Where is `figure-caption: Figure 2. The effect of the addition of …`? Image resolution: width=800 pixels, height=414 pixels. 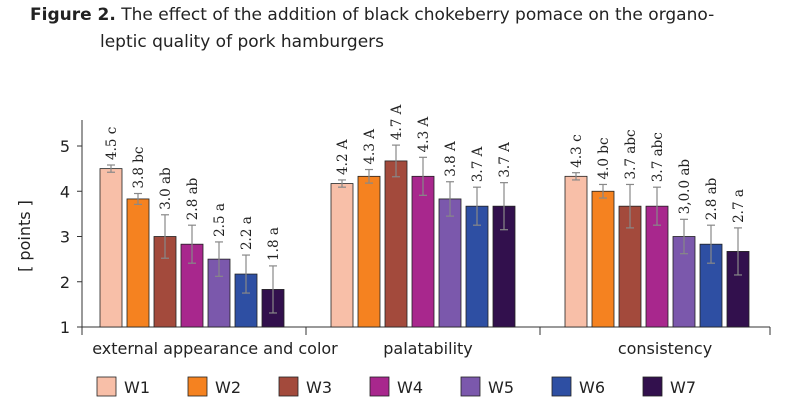 figure-caption: Figure 2. The effect of the addition of … is located at coordinates (410, 29).